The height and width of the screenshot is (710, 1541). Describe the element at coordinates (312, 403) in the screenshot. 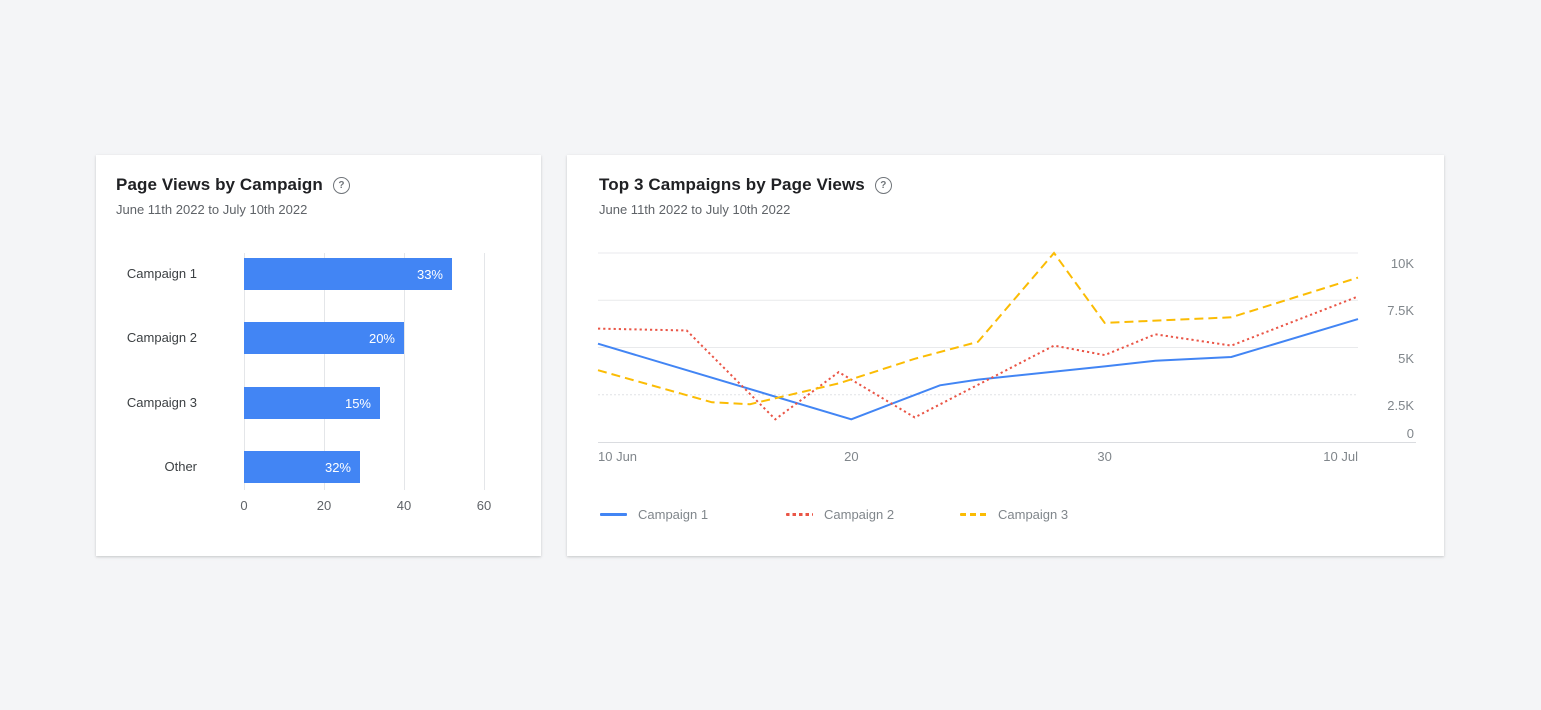

I see `bar-campaign-3: 15%` at that location.